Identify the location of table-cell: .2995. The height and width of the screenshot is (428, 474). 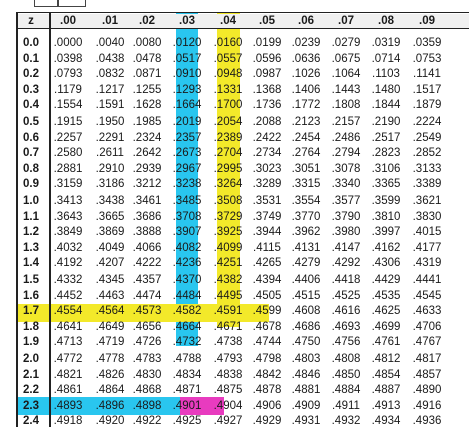
(228, 168).